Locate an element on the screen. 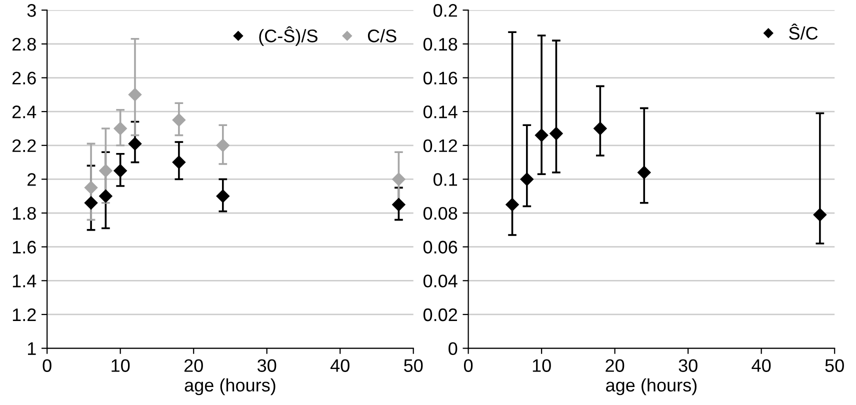 The width and height of the screenshot is (856, 405). y-tick-label: 2.4 is located at coordinates (24, 112).